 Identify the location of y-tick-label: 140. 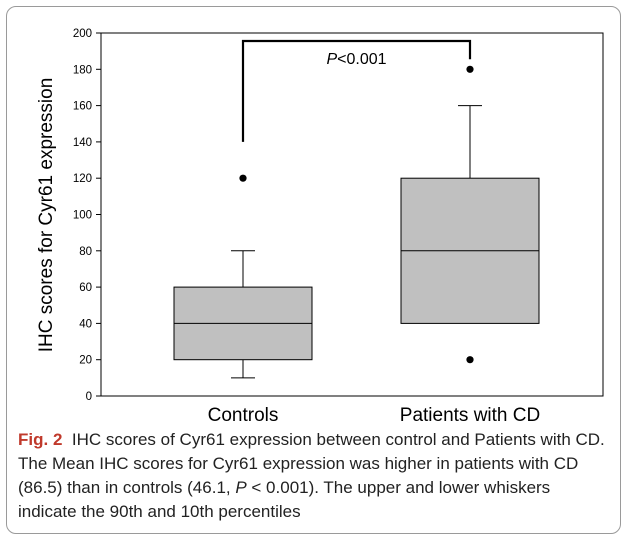
(82, 143).